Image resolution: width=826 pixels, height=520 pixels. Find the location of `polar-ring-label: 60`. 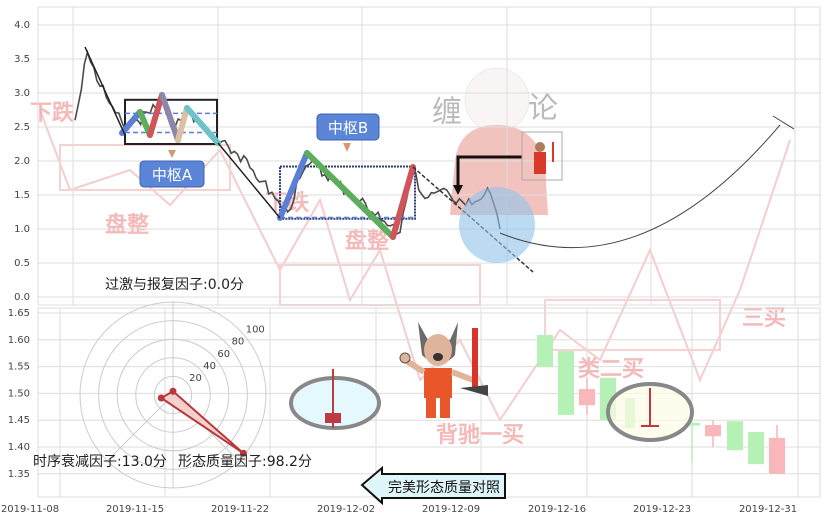

polar-ring-label: 60 is located at coordinates (223, 354).